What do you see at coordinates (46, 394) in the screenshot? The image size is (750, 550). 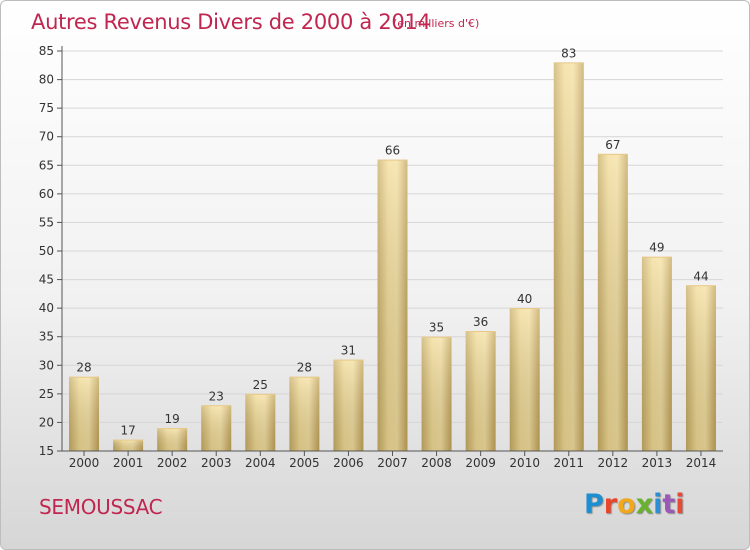 I see `y-tick-label: 25` at bounding box center [46, 394].